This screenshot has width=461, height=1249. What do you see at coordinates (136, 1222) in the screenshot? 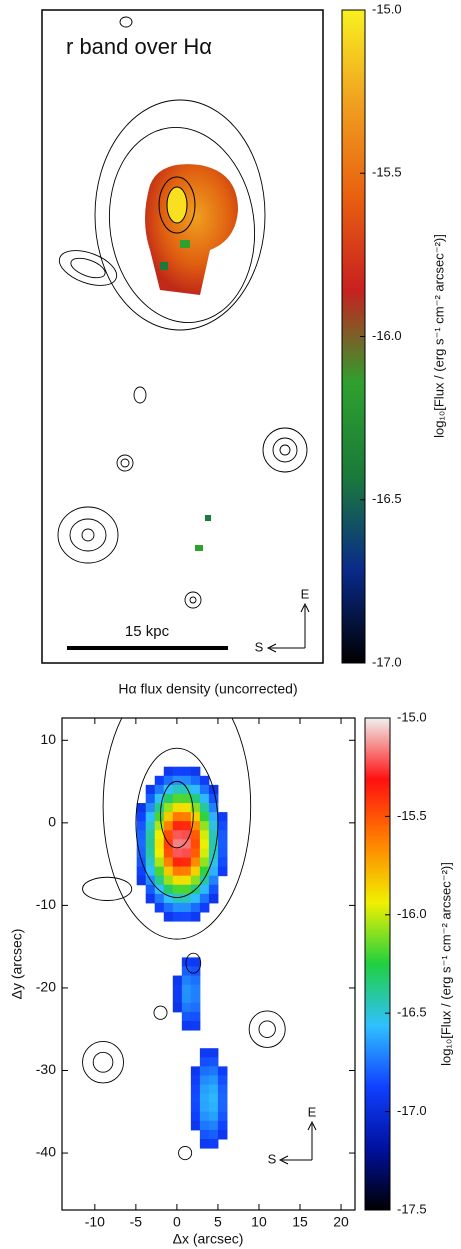
I see `x-tick-label: -5` at bounding box center [136, 1222].